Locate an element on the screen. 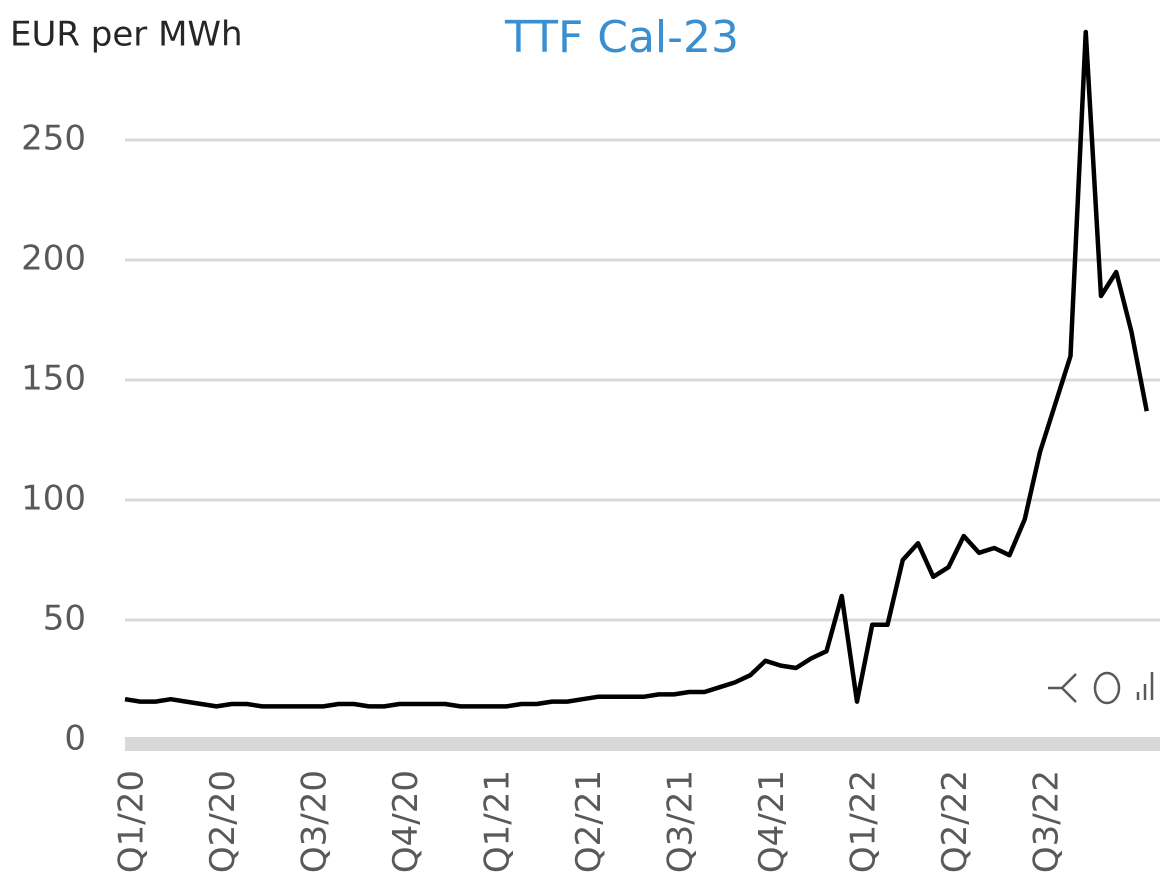 This screenshot has height=891, width=1162. x-tick-label: Q4/20 is located at coordinates (406, 821).